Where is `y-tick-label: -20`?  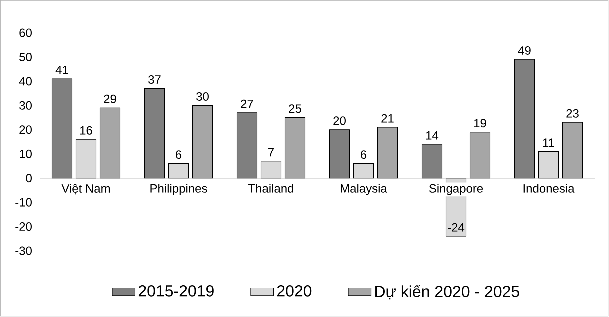
y-tick-label: -20 is located at coordinates (24, 227).